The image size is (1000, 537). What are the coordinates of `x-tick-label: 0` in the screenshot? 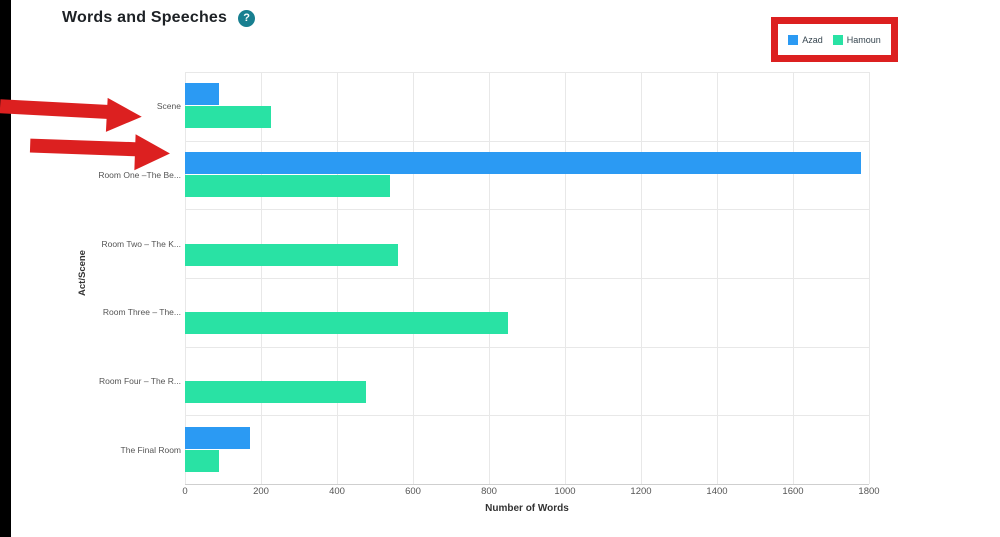 It's located at (185, 491).